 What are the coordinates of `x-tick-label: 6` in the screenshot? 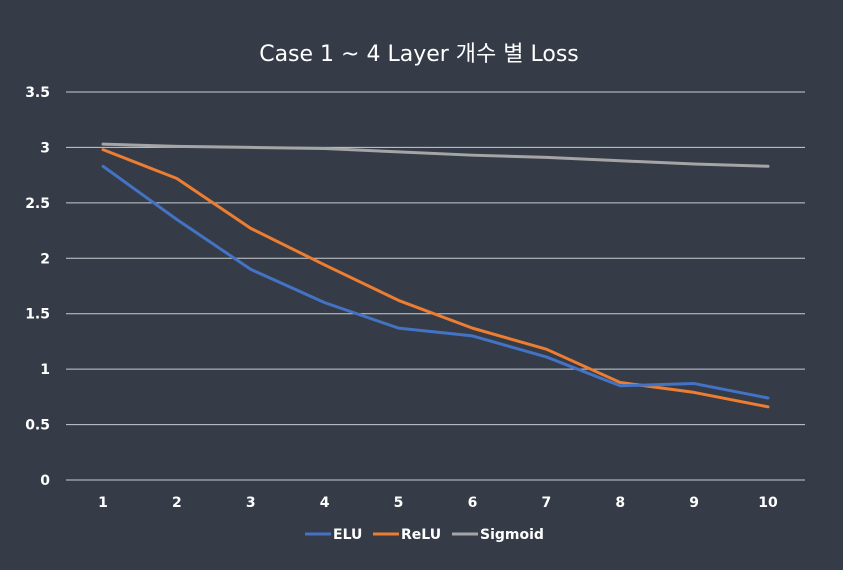 It's located at (473, 503).